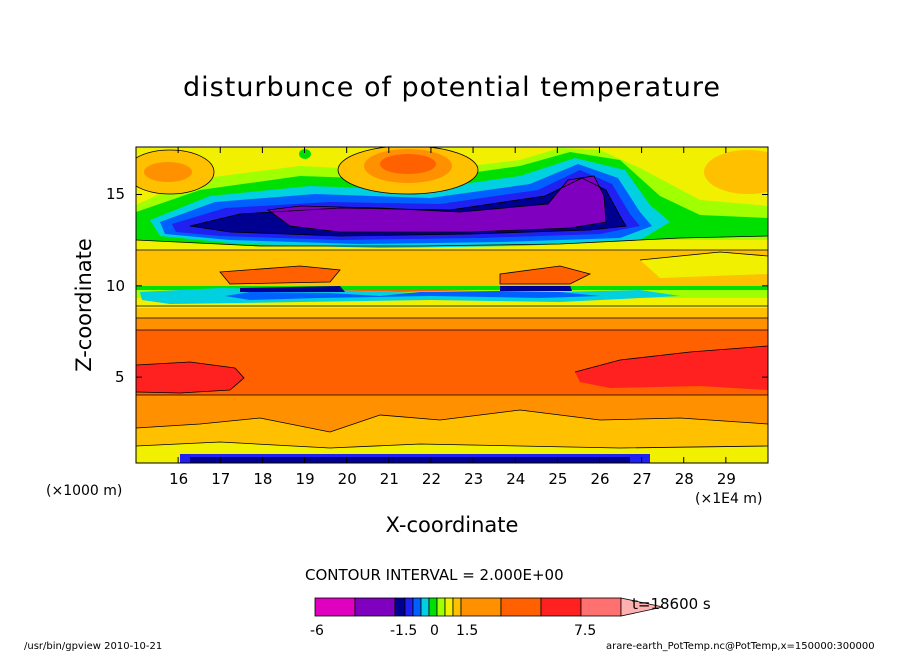 This screenshot has width=904, height=654. What do you see at coordinates (305, 479) in the screenshot?
I see `x-tick-label: 19` at bounding box center [305, 479].